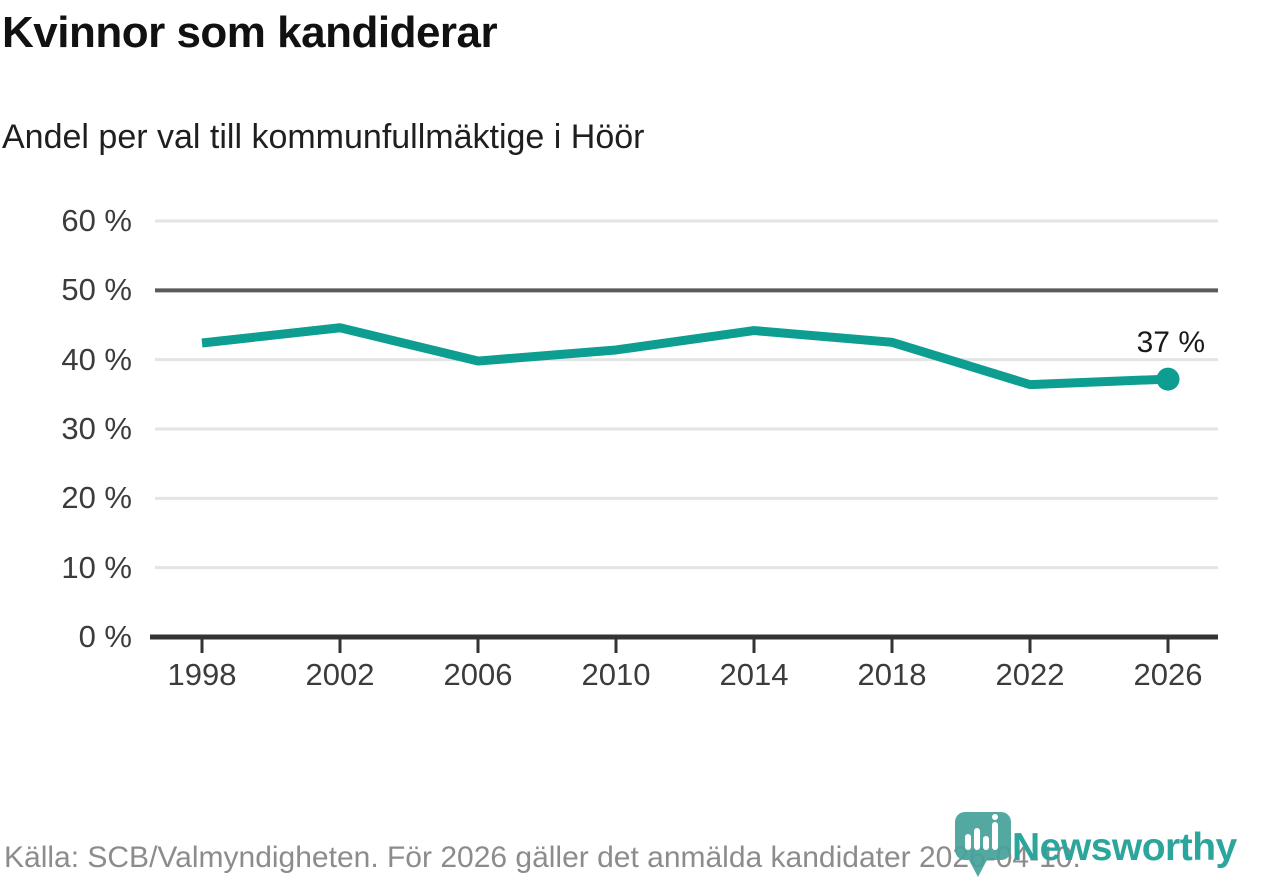 The image size is (1262, 879). Describe the element at coordinates (1168, 674) in the screenshot. I see `x-axis-tick-label: 2026` at that location.